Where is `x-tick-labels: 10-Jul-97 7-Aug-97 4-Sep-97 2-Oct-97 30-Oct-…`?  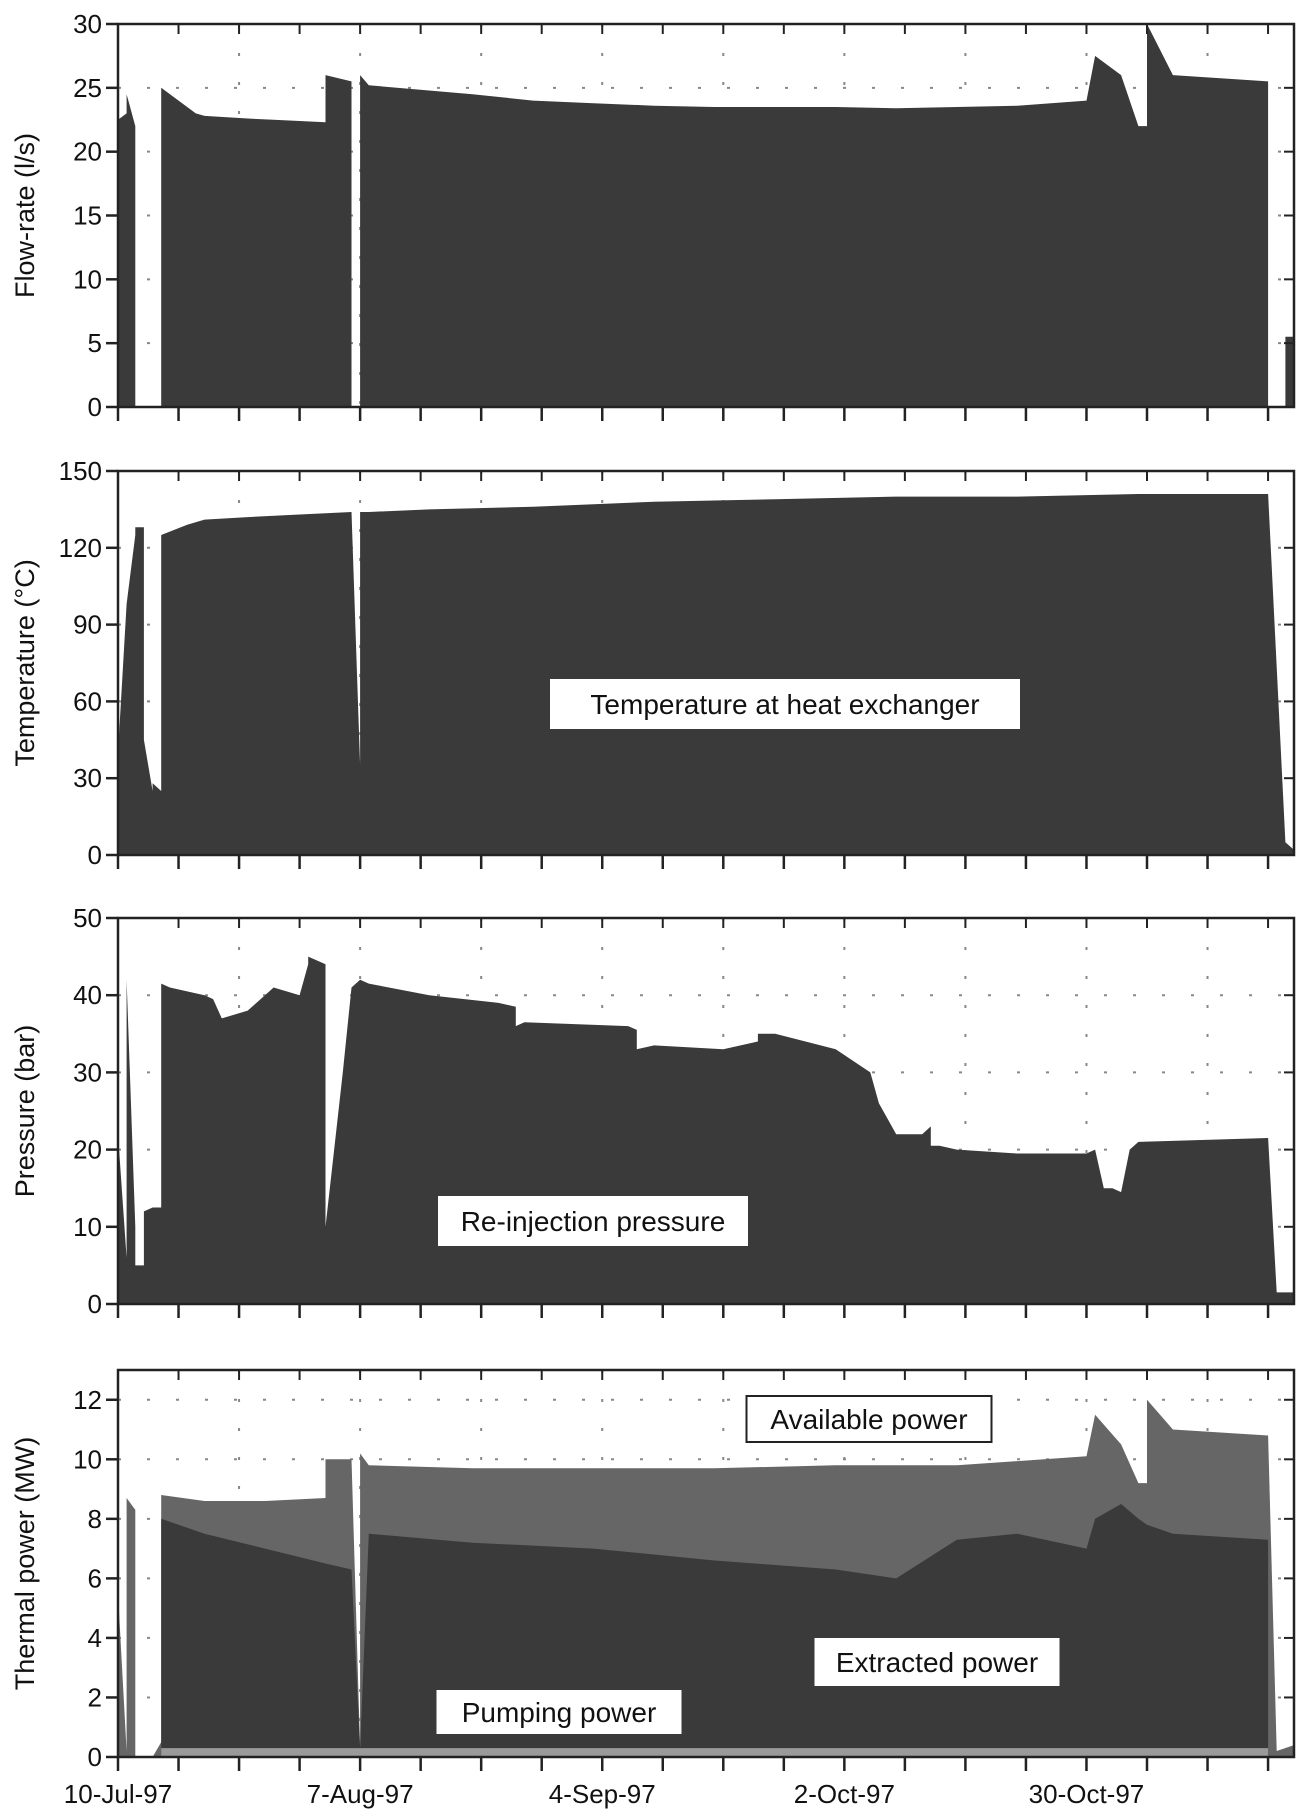 x-tick-labels: 10-Jul-97 7-Aug-97 4-Sep-97 2-Oct-97 30-Oct-… is located at coordinates (604, 1794).